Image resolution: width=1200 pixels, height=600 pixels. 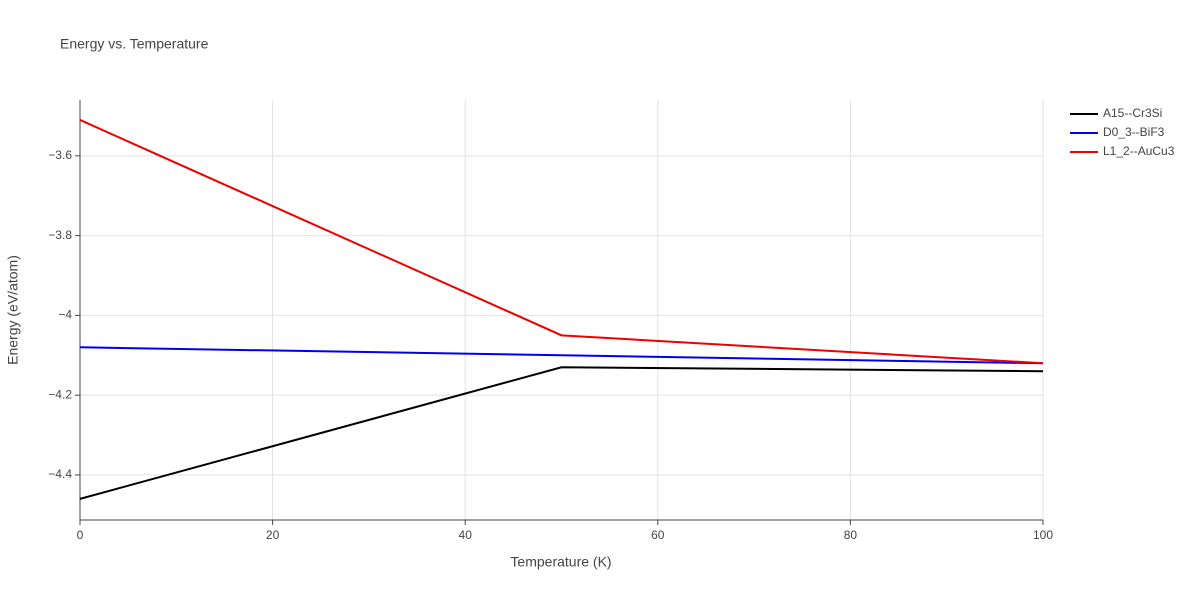 I want to click on x-tick-label: 100, so click(x=1043, y=535).